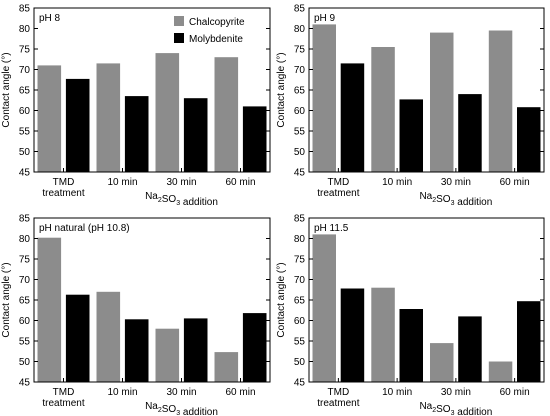  What do you see at coordinates (217, 22) in the screenshot?
I see `legend-label: Chalcopyrite` at bounding box center [217, 22].